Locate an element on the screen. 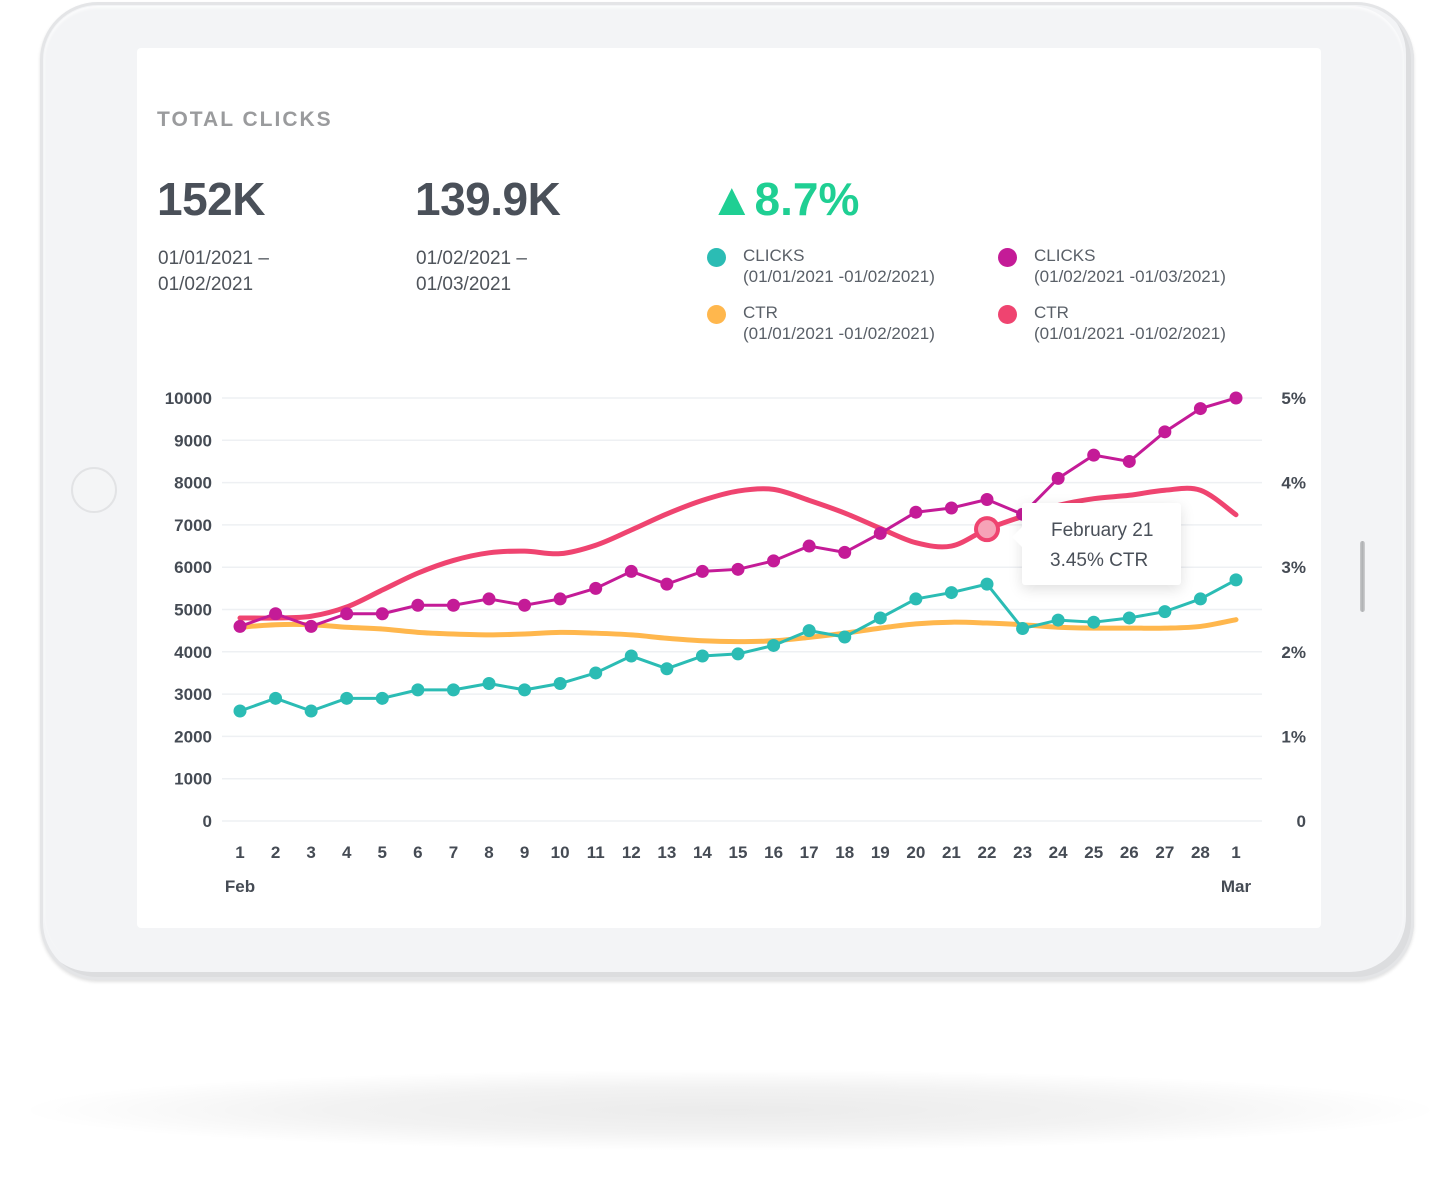 This screenshot has height=1182, width=1454. stat-value-current: 152K is located at coordinates (211, 199).